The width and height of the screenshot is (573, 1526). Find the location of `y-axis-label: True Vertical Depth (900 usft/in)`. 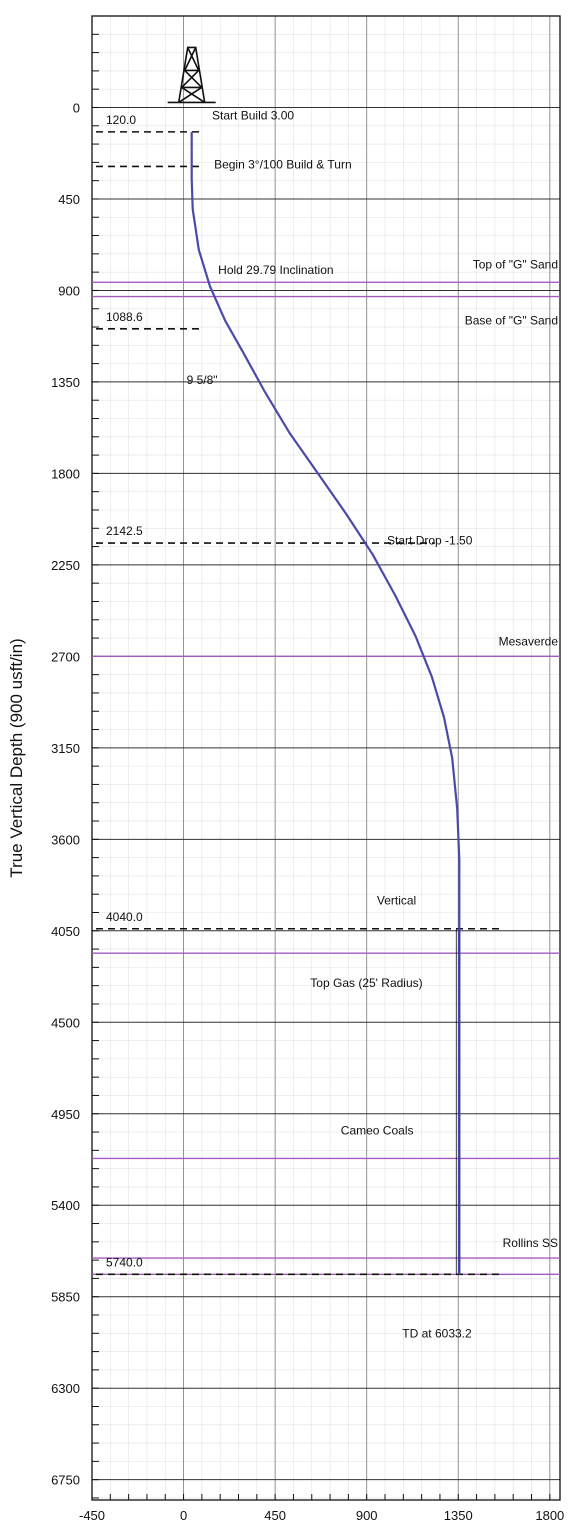

y-axis-label: True Vertical Depth (900 usft/in) is located at coordinates (16, 757).